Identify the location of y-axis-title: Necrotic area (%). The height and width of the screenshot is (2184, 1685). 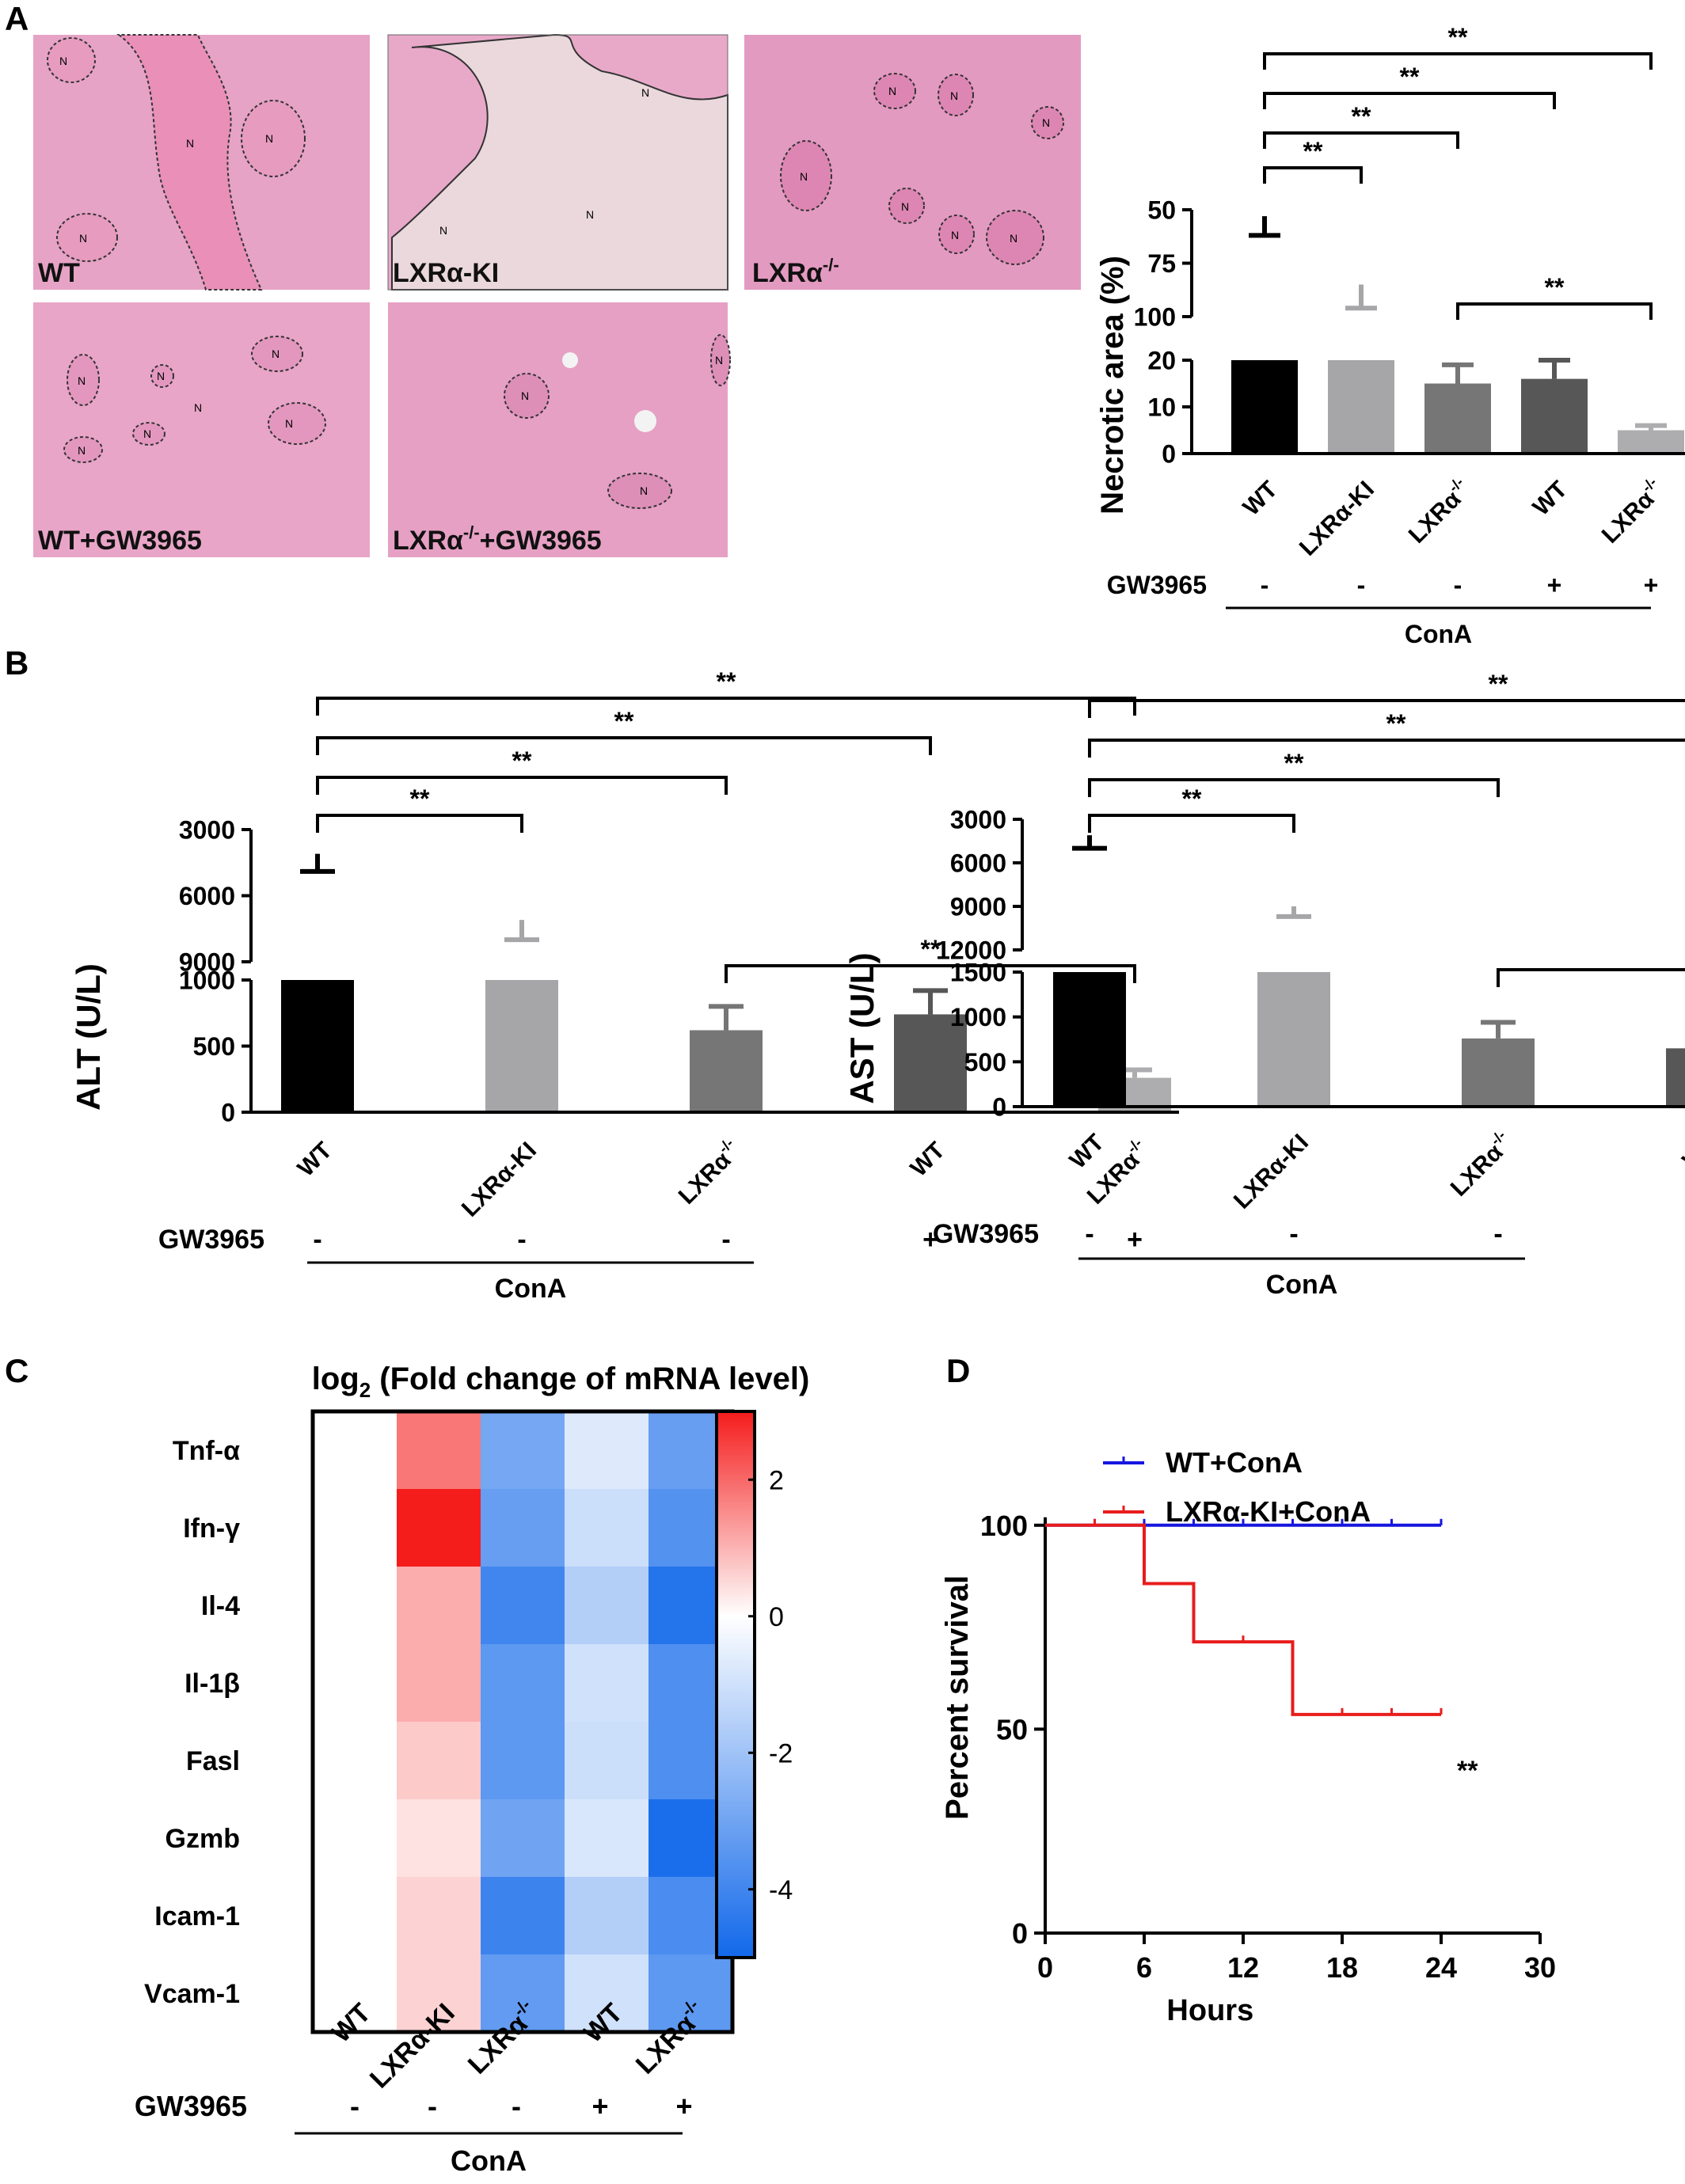
(1112, 385).